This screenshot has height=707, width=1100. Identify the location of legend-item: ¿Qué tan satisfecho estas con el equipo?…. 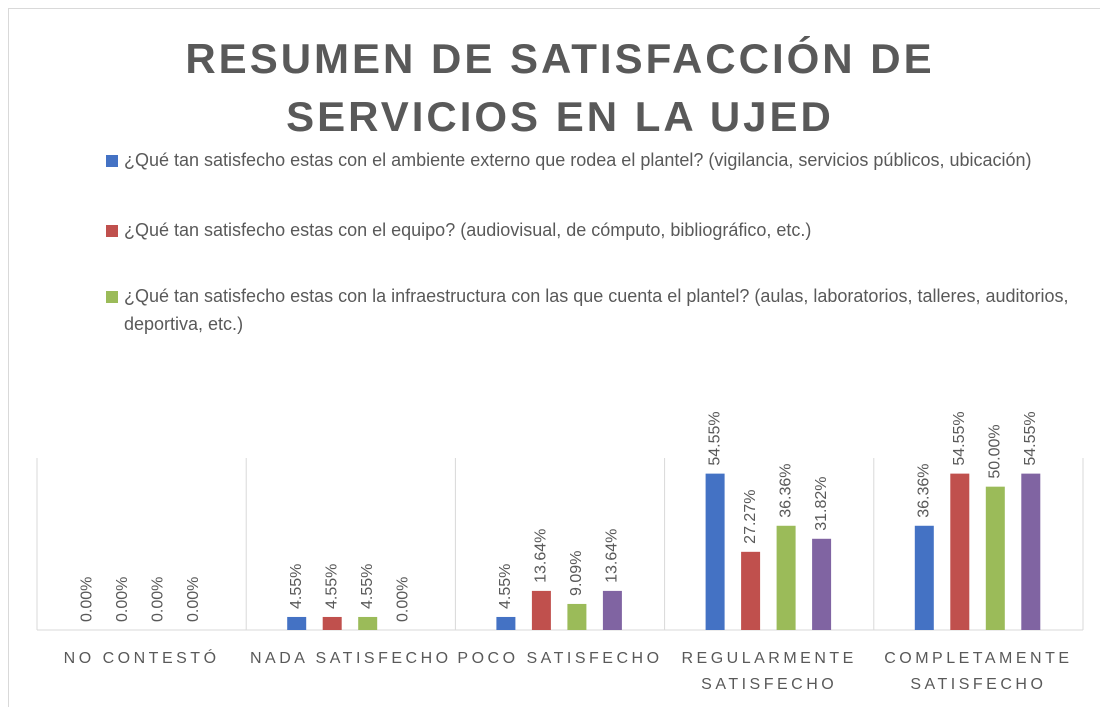
(590, 230).